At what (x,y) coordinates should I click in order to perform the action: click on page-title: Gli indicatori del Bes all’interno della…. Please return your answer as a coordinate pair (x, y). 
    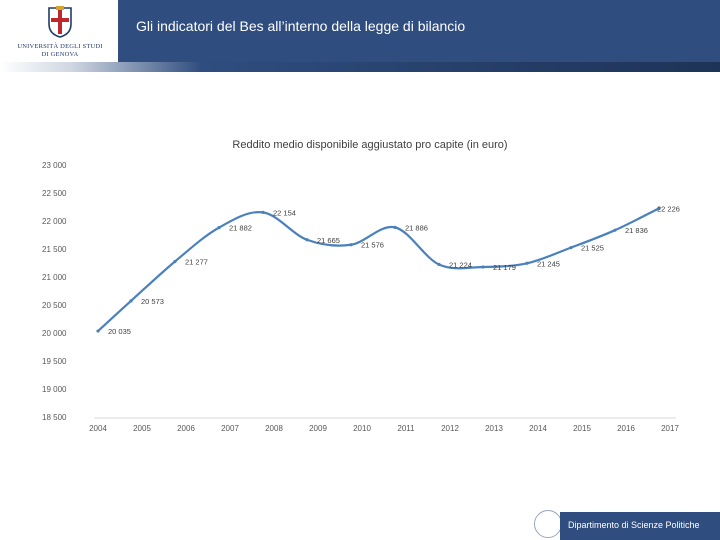
    Looking at the image, I should click on (301, 26).